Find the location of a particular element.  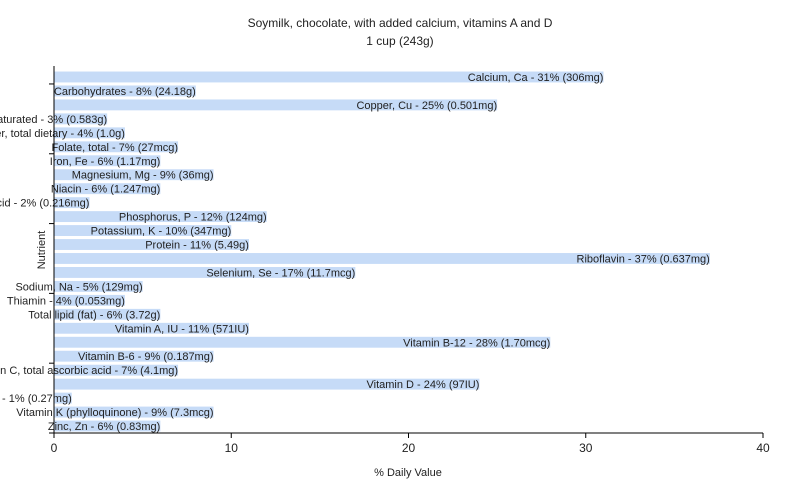

bar-label: Vitamin A, IU - 11% (571IU) is located at coordinates (182, 329).